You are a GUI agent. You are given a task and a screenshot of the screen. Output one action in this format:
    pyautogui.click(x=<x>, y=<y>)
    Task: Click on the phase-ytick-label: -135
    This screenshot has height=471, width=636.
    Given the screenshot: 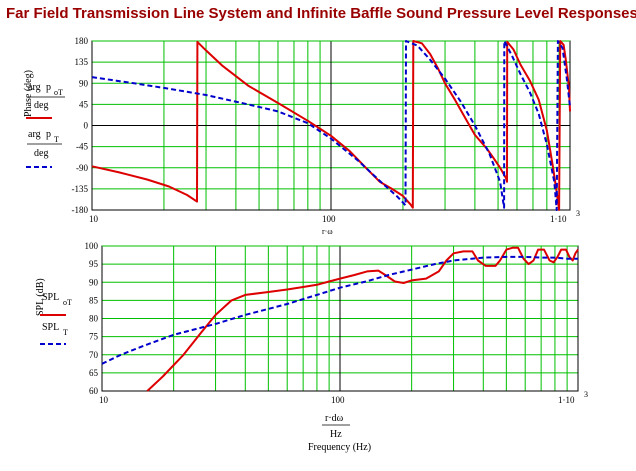 What is the action you would take?
    pyautogui.click(x=80, y=189)
    